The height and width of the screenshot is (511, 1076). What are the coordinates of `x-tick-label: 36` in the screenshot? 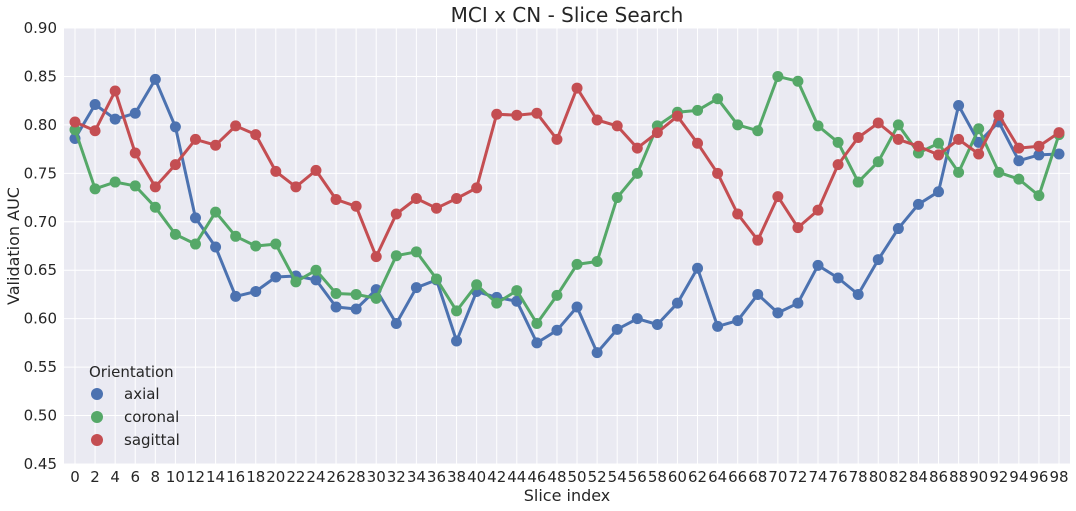 It's located at (436, 477).